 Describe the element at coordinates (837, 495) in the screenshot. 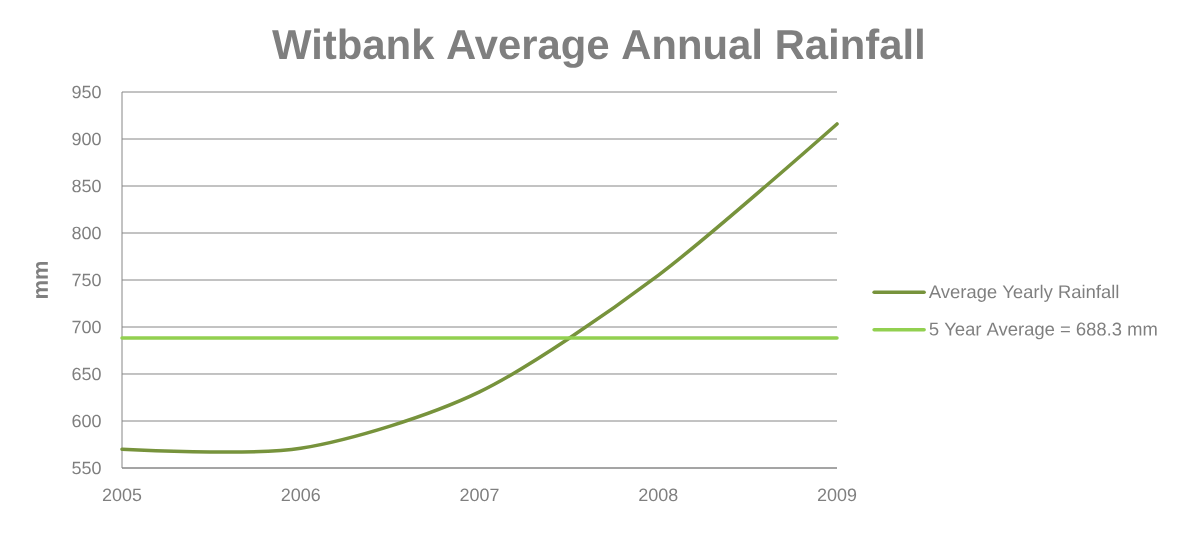

I see `x-tick-label: 2009` at that location.